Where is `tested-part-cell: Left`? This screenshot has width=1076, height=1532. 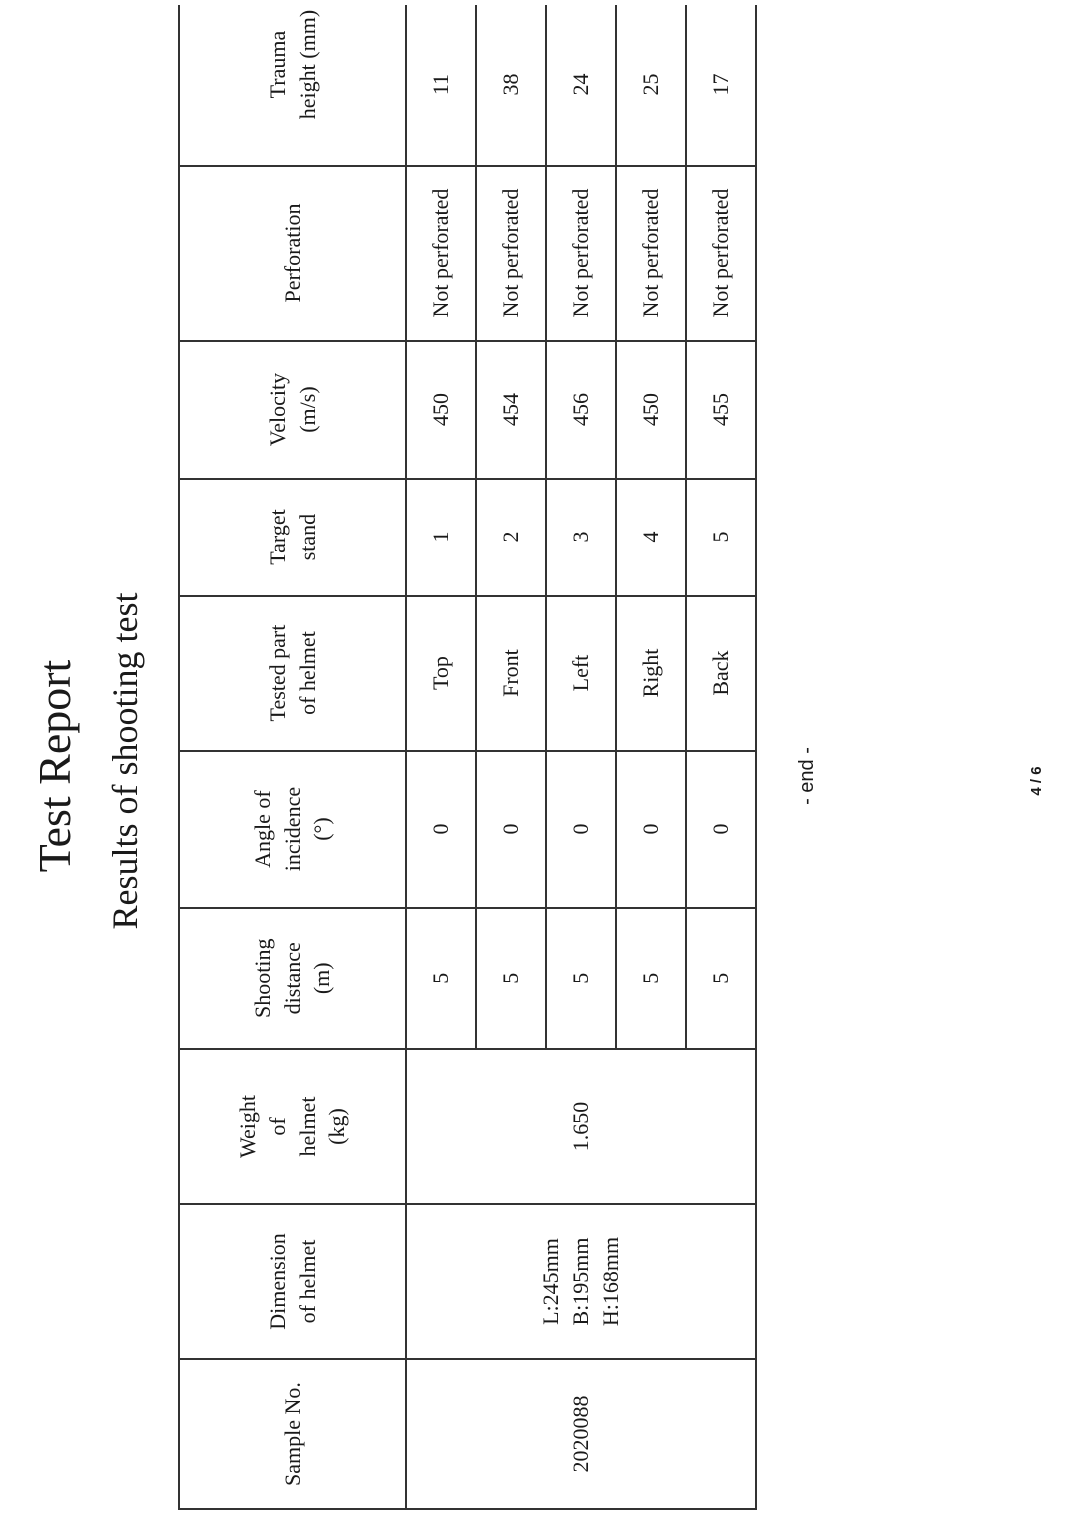 tested-part-cell: Left is located at coordinates (581, 673).